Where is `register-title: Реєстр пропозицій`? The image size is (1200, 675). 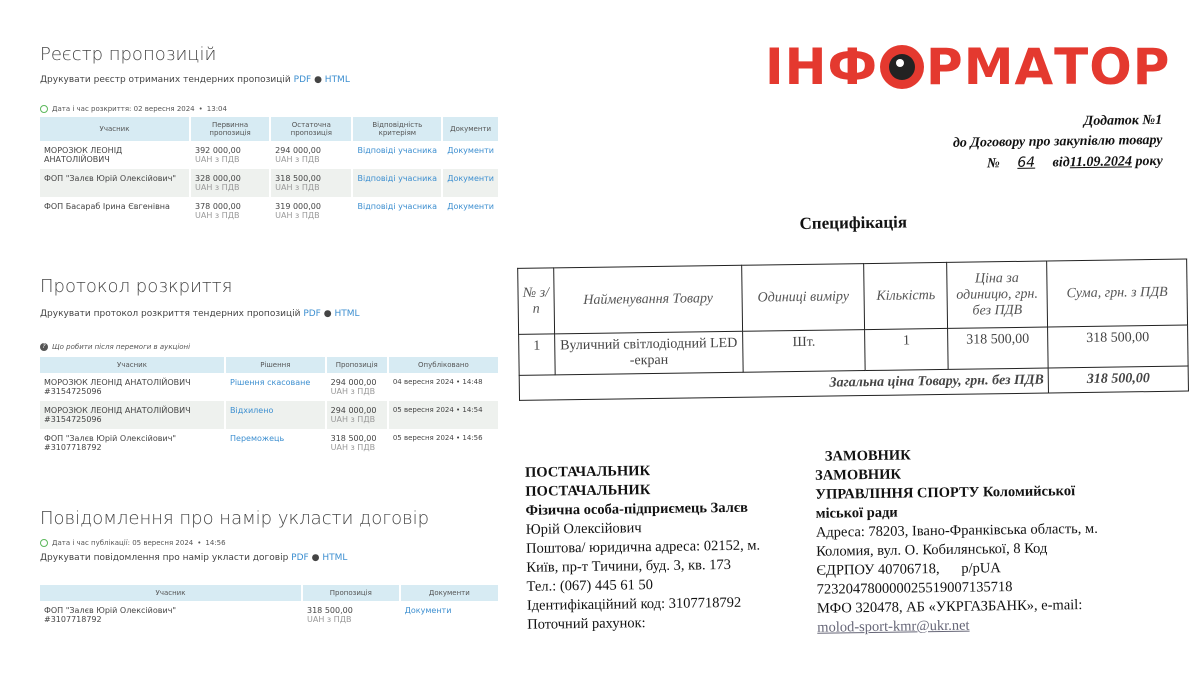 register-title: Реєстр пропозицій is located at coordinates (128, 54).